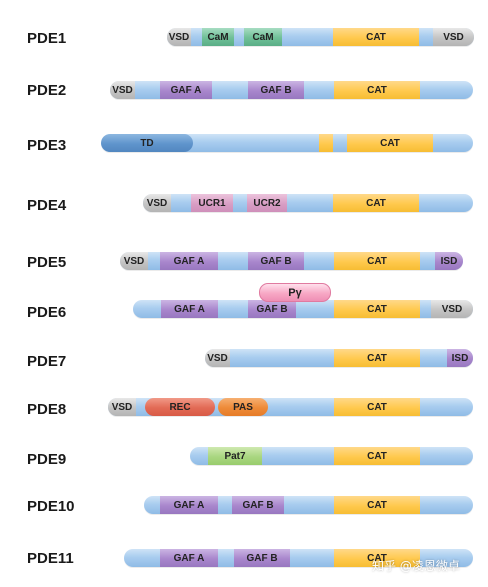 The height and width of the screenshot is (587, 488). What do you see at coordinates (287, 143) in the screenshot?
I see `pde3-domain-bar: TD CAT` at bounding box center [287, 143].